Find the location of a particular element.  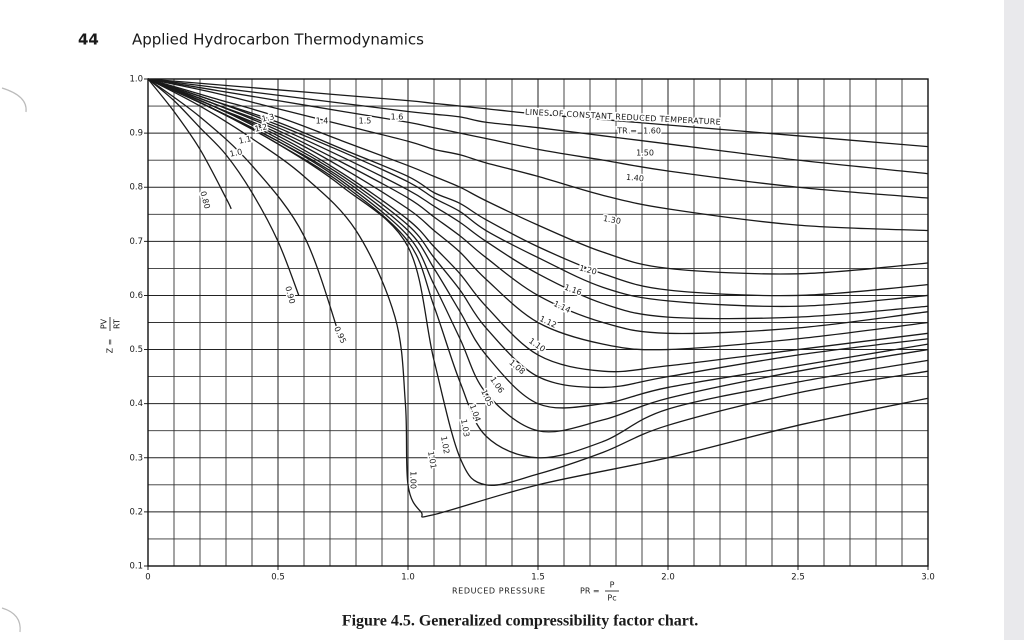

start-label: 1.2 is located at coordinates (261, 127).